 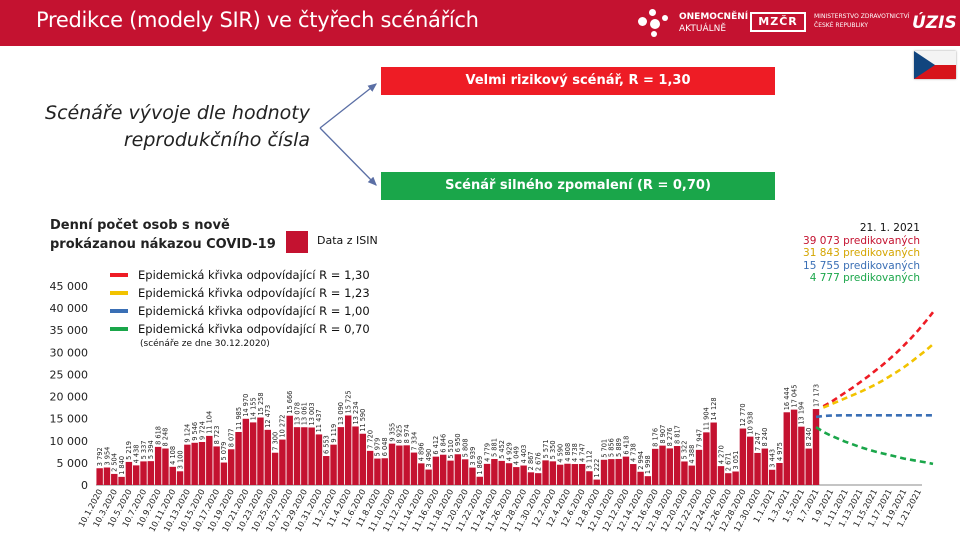 I want to click on bar-value-label: 7 720, so click(x=370, y=439).